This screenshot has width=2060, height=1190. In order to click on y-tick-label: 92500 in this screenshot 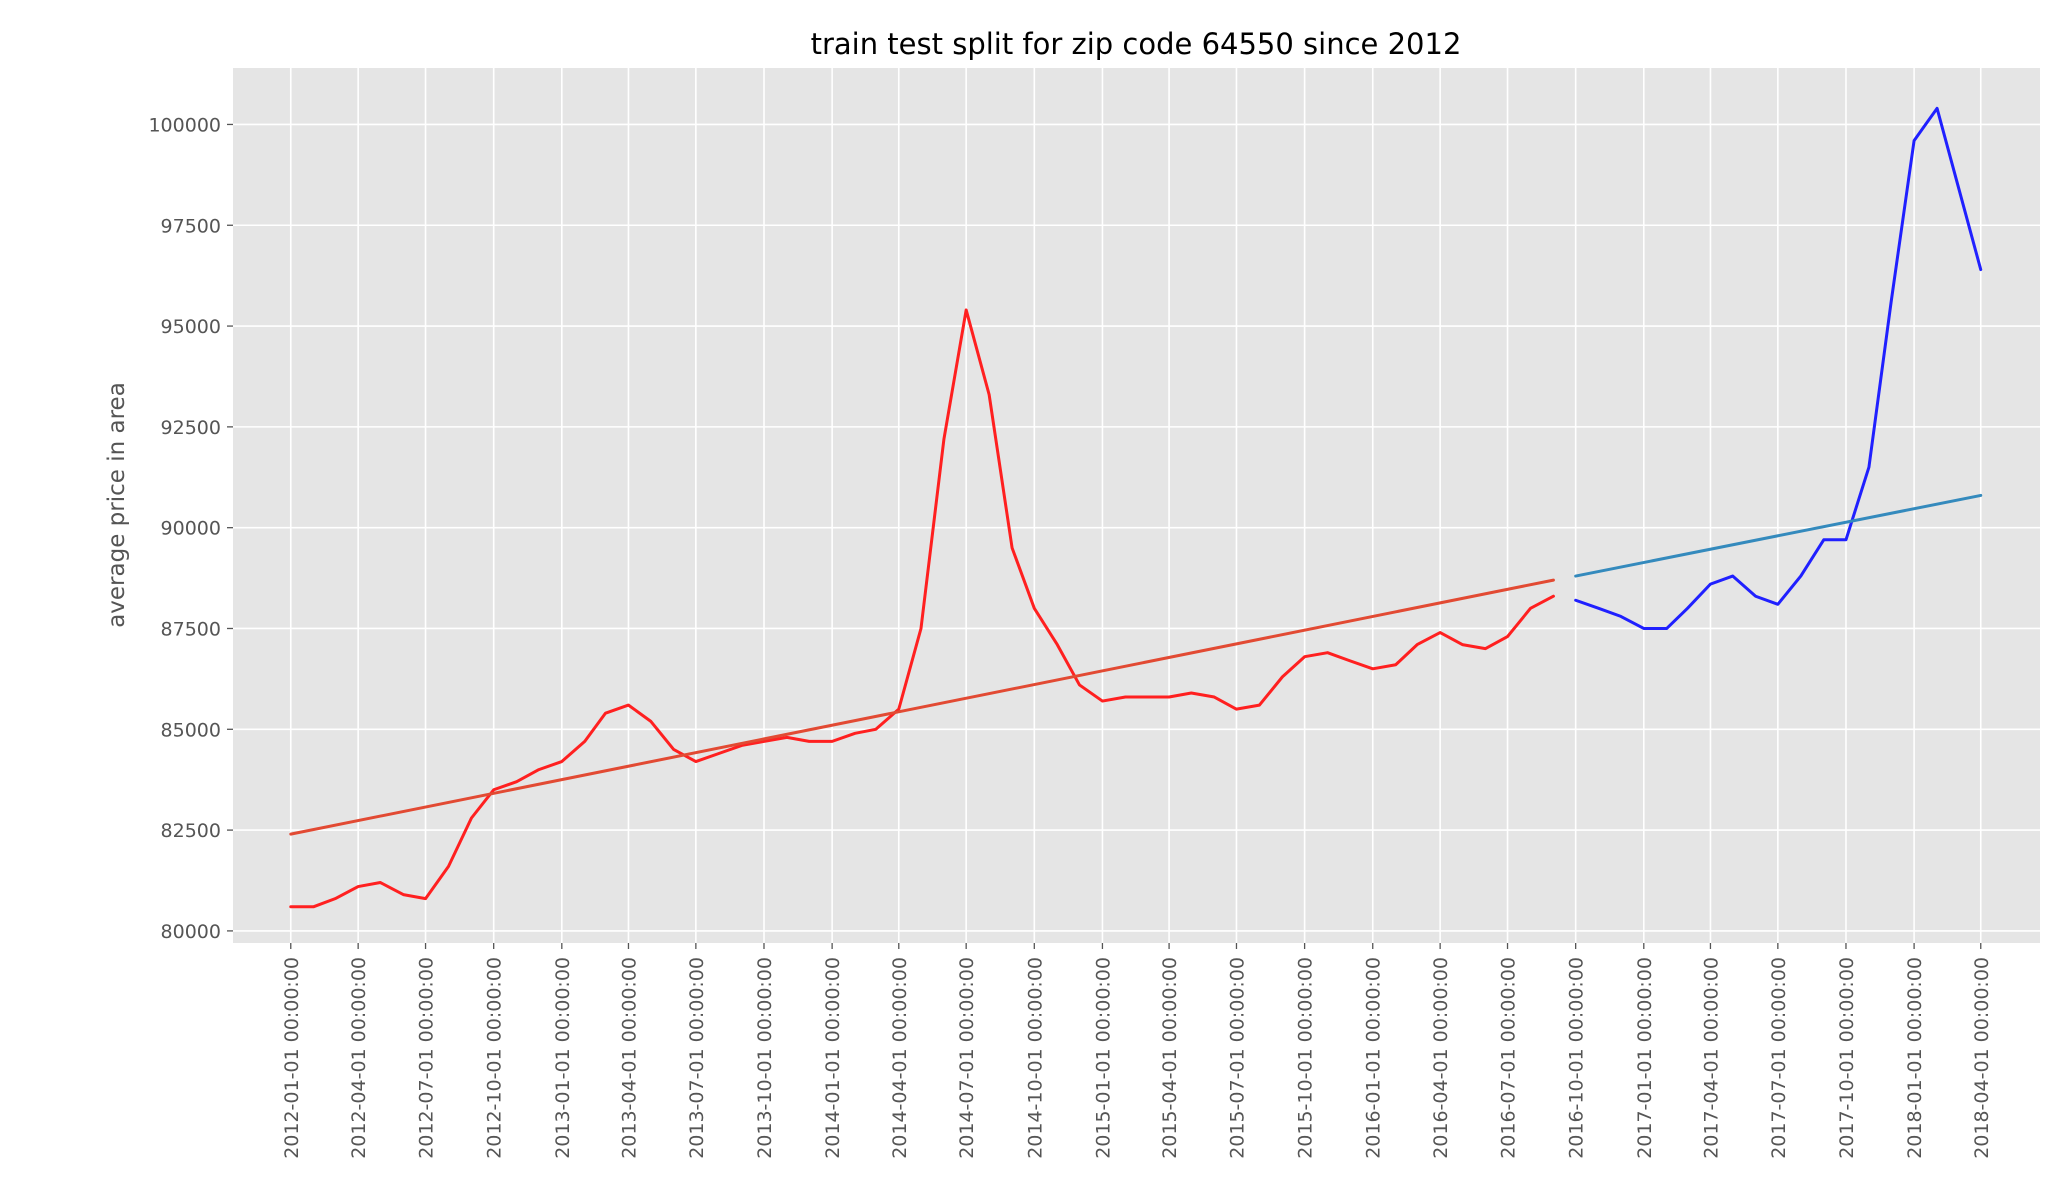, I will do `click(191, 428)`.